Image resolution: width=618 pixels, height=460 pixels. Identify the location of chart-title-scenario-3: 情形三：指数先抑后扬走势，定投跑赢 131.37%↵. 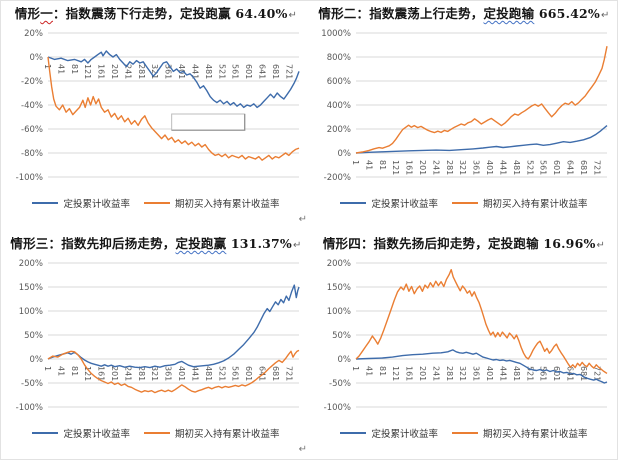
(156, 244).